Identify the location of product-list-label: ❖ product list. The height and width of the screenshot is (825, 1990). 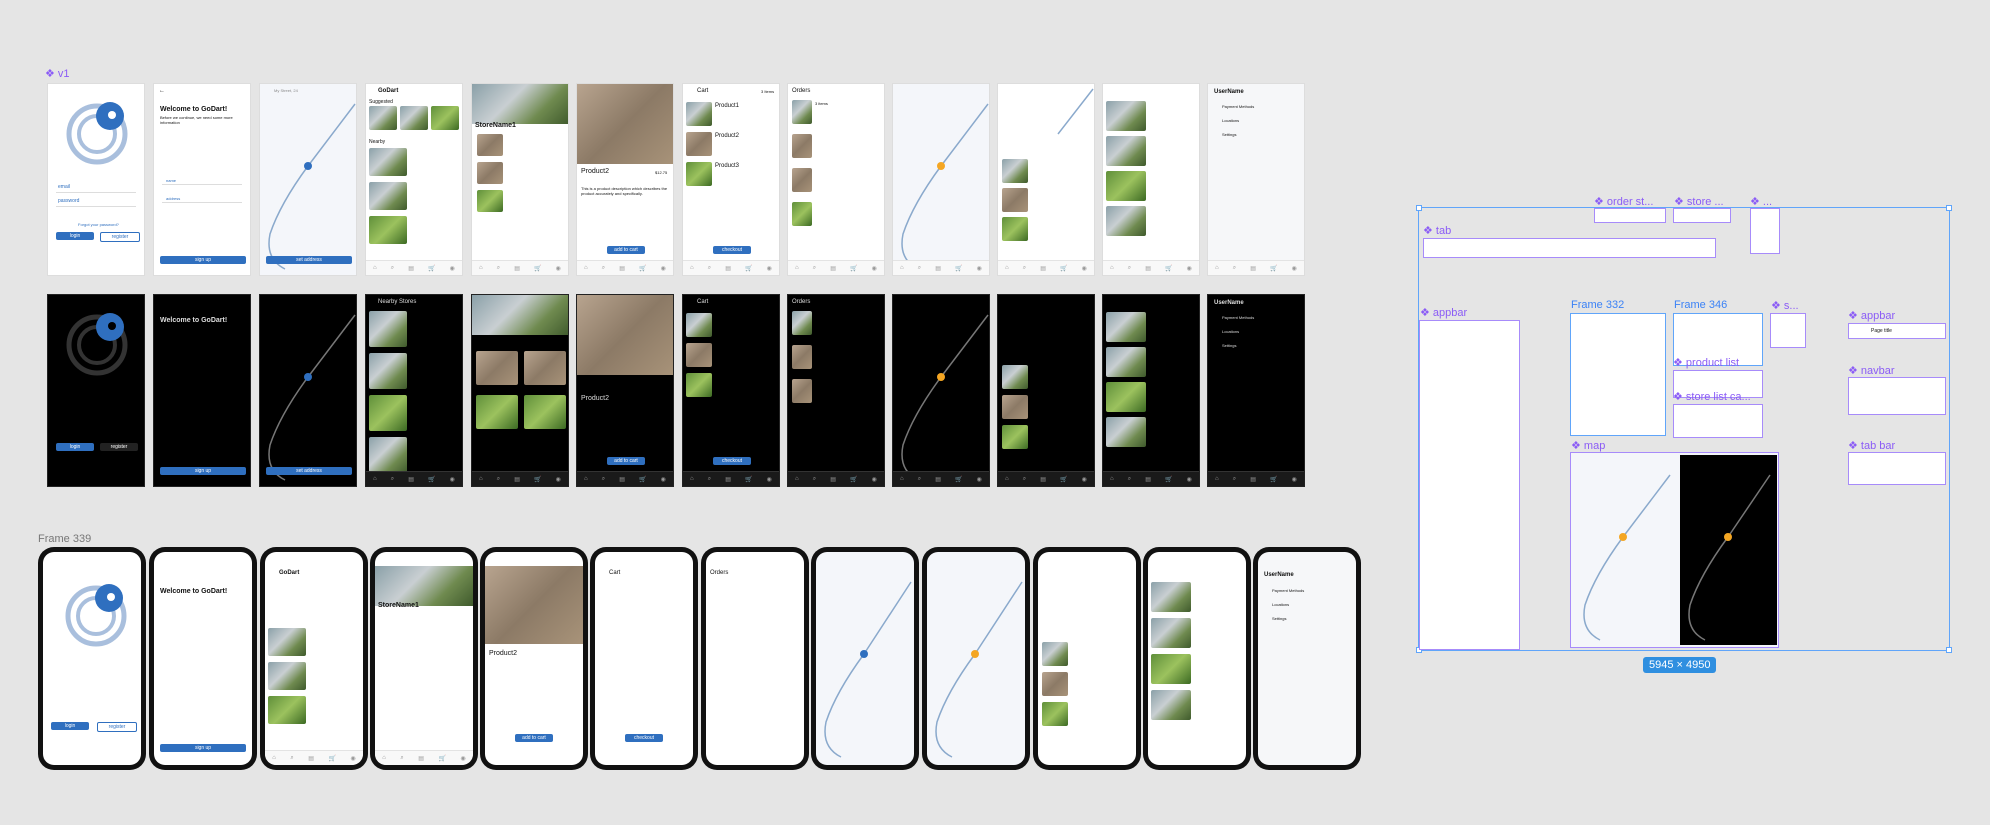
(1706, 363).